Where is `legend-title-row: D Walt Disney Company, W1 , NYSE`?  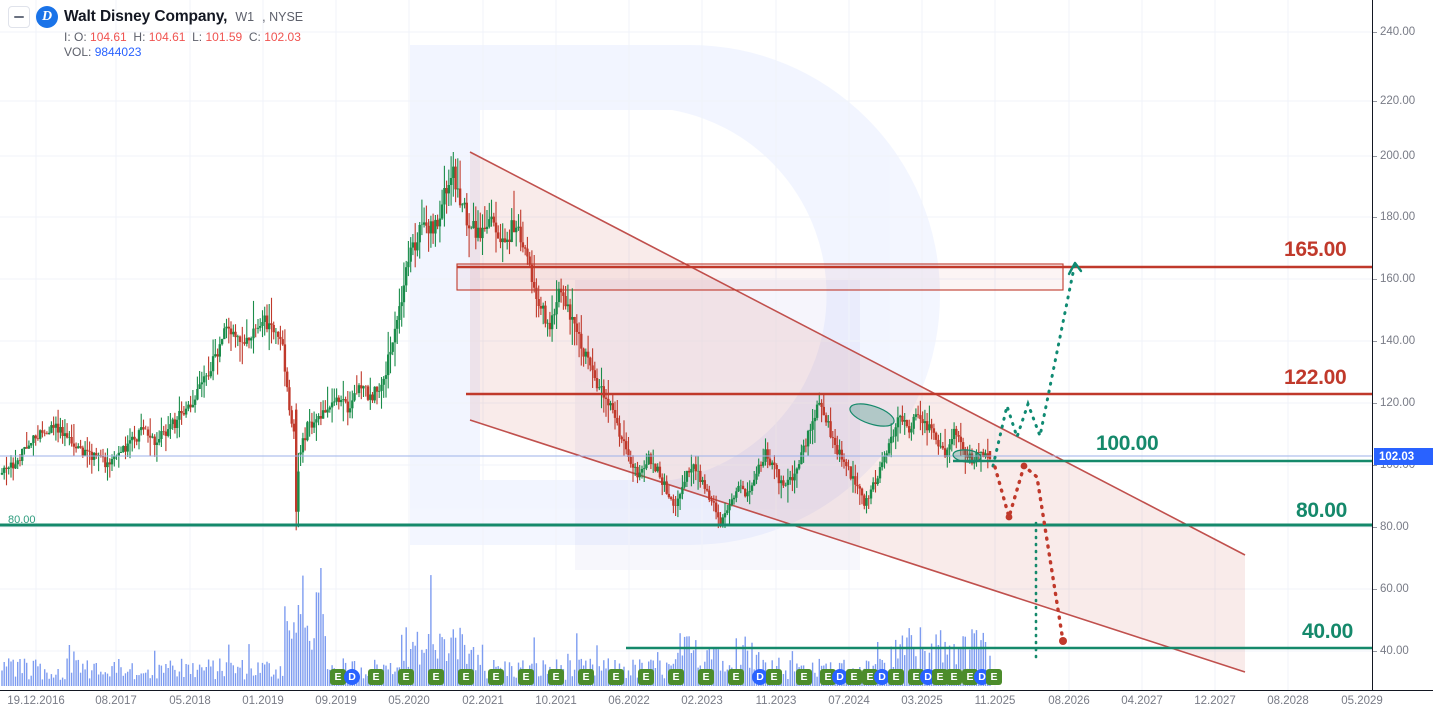 legend-title-row: D Walt Disney Company, W1 , NYSE is located at coordinates (155, 17).